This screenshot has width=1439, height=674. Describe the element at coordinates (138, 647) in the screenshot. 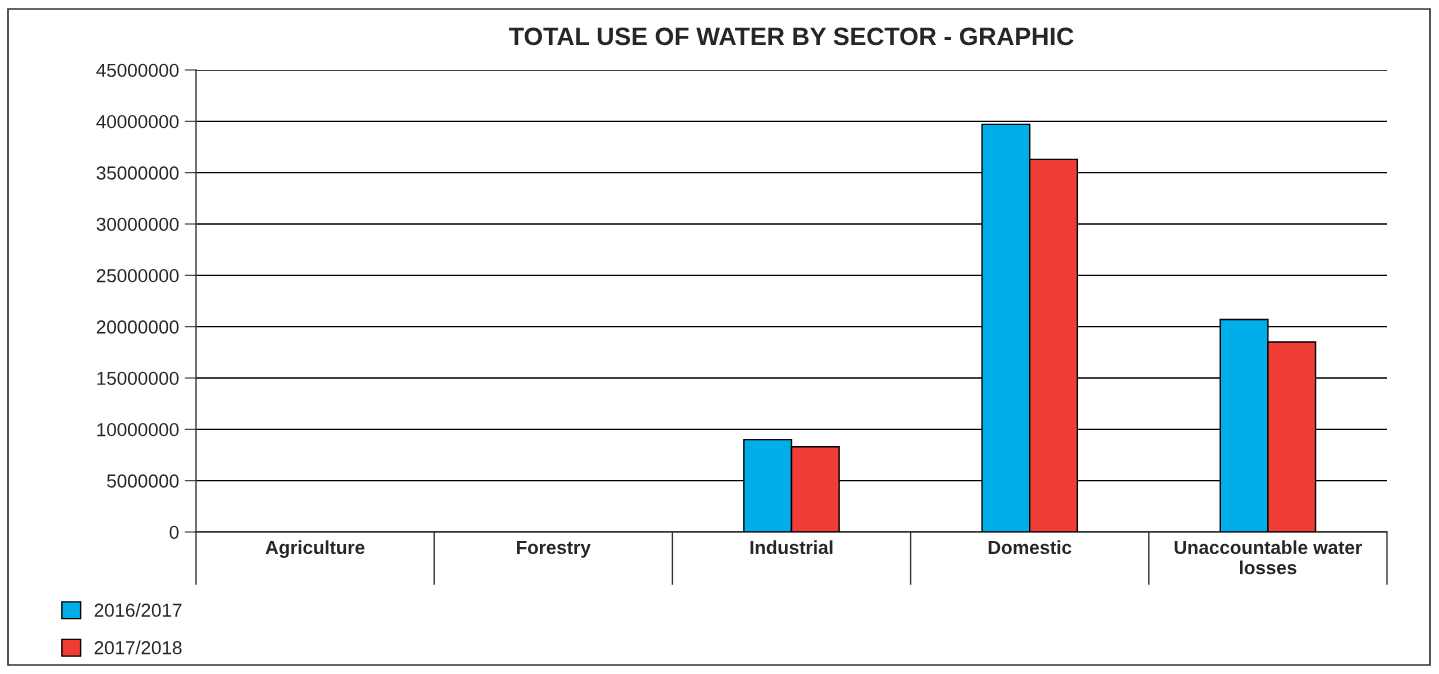

I see `legend-label: 2017/2018` at that location.